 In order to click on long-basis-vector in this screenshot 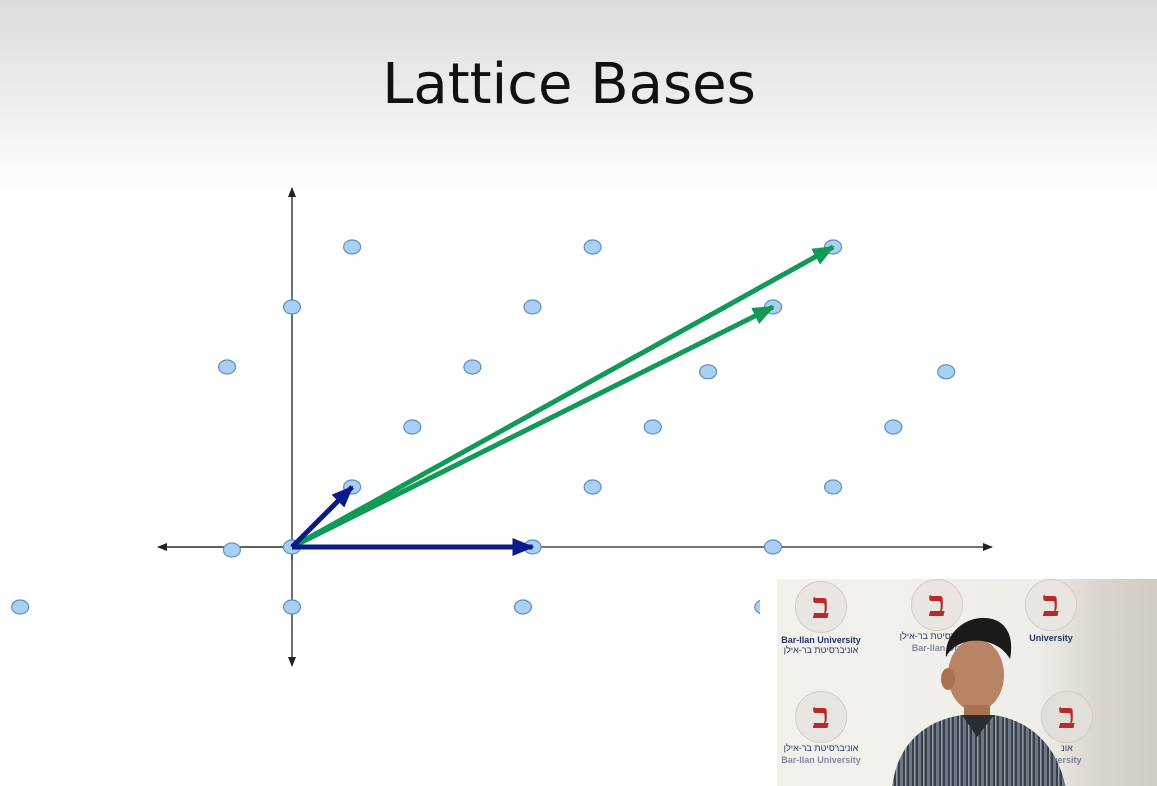, I will do `click(532, 427)`.